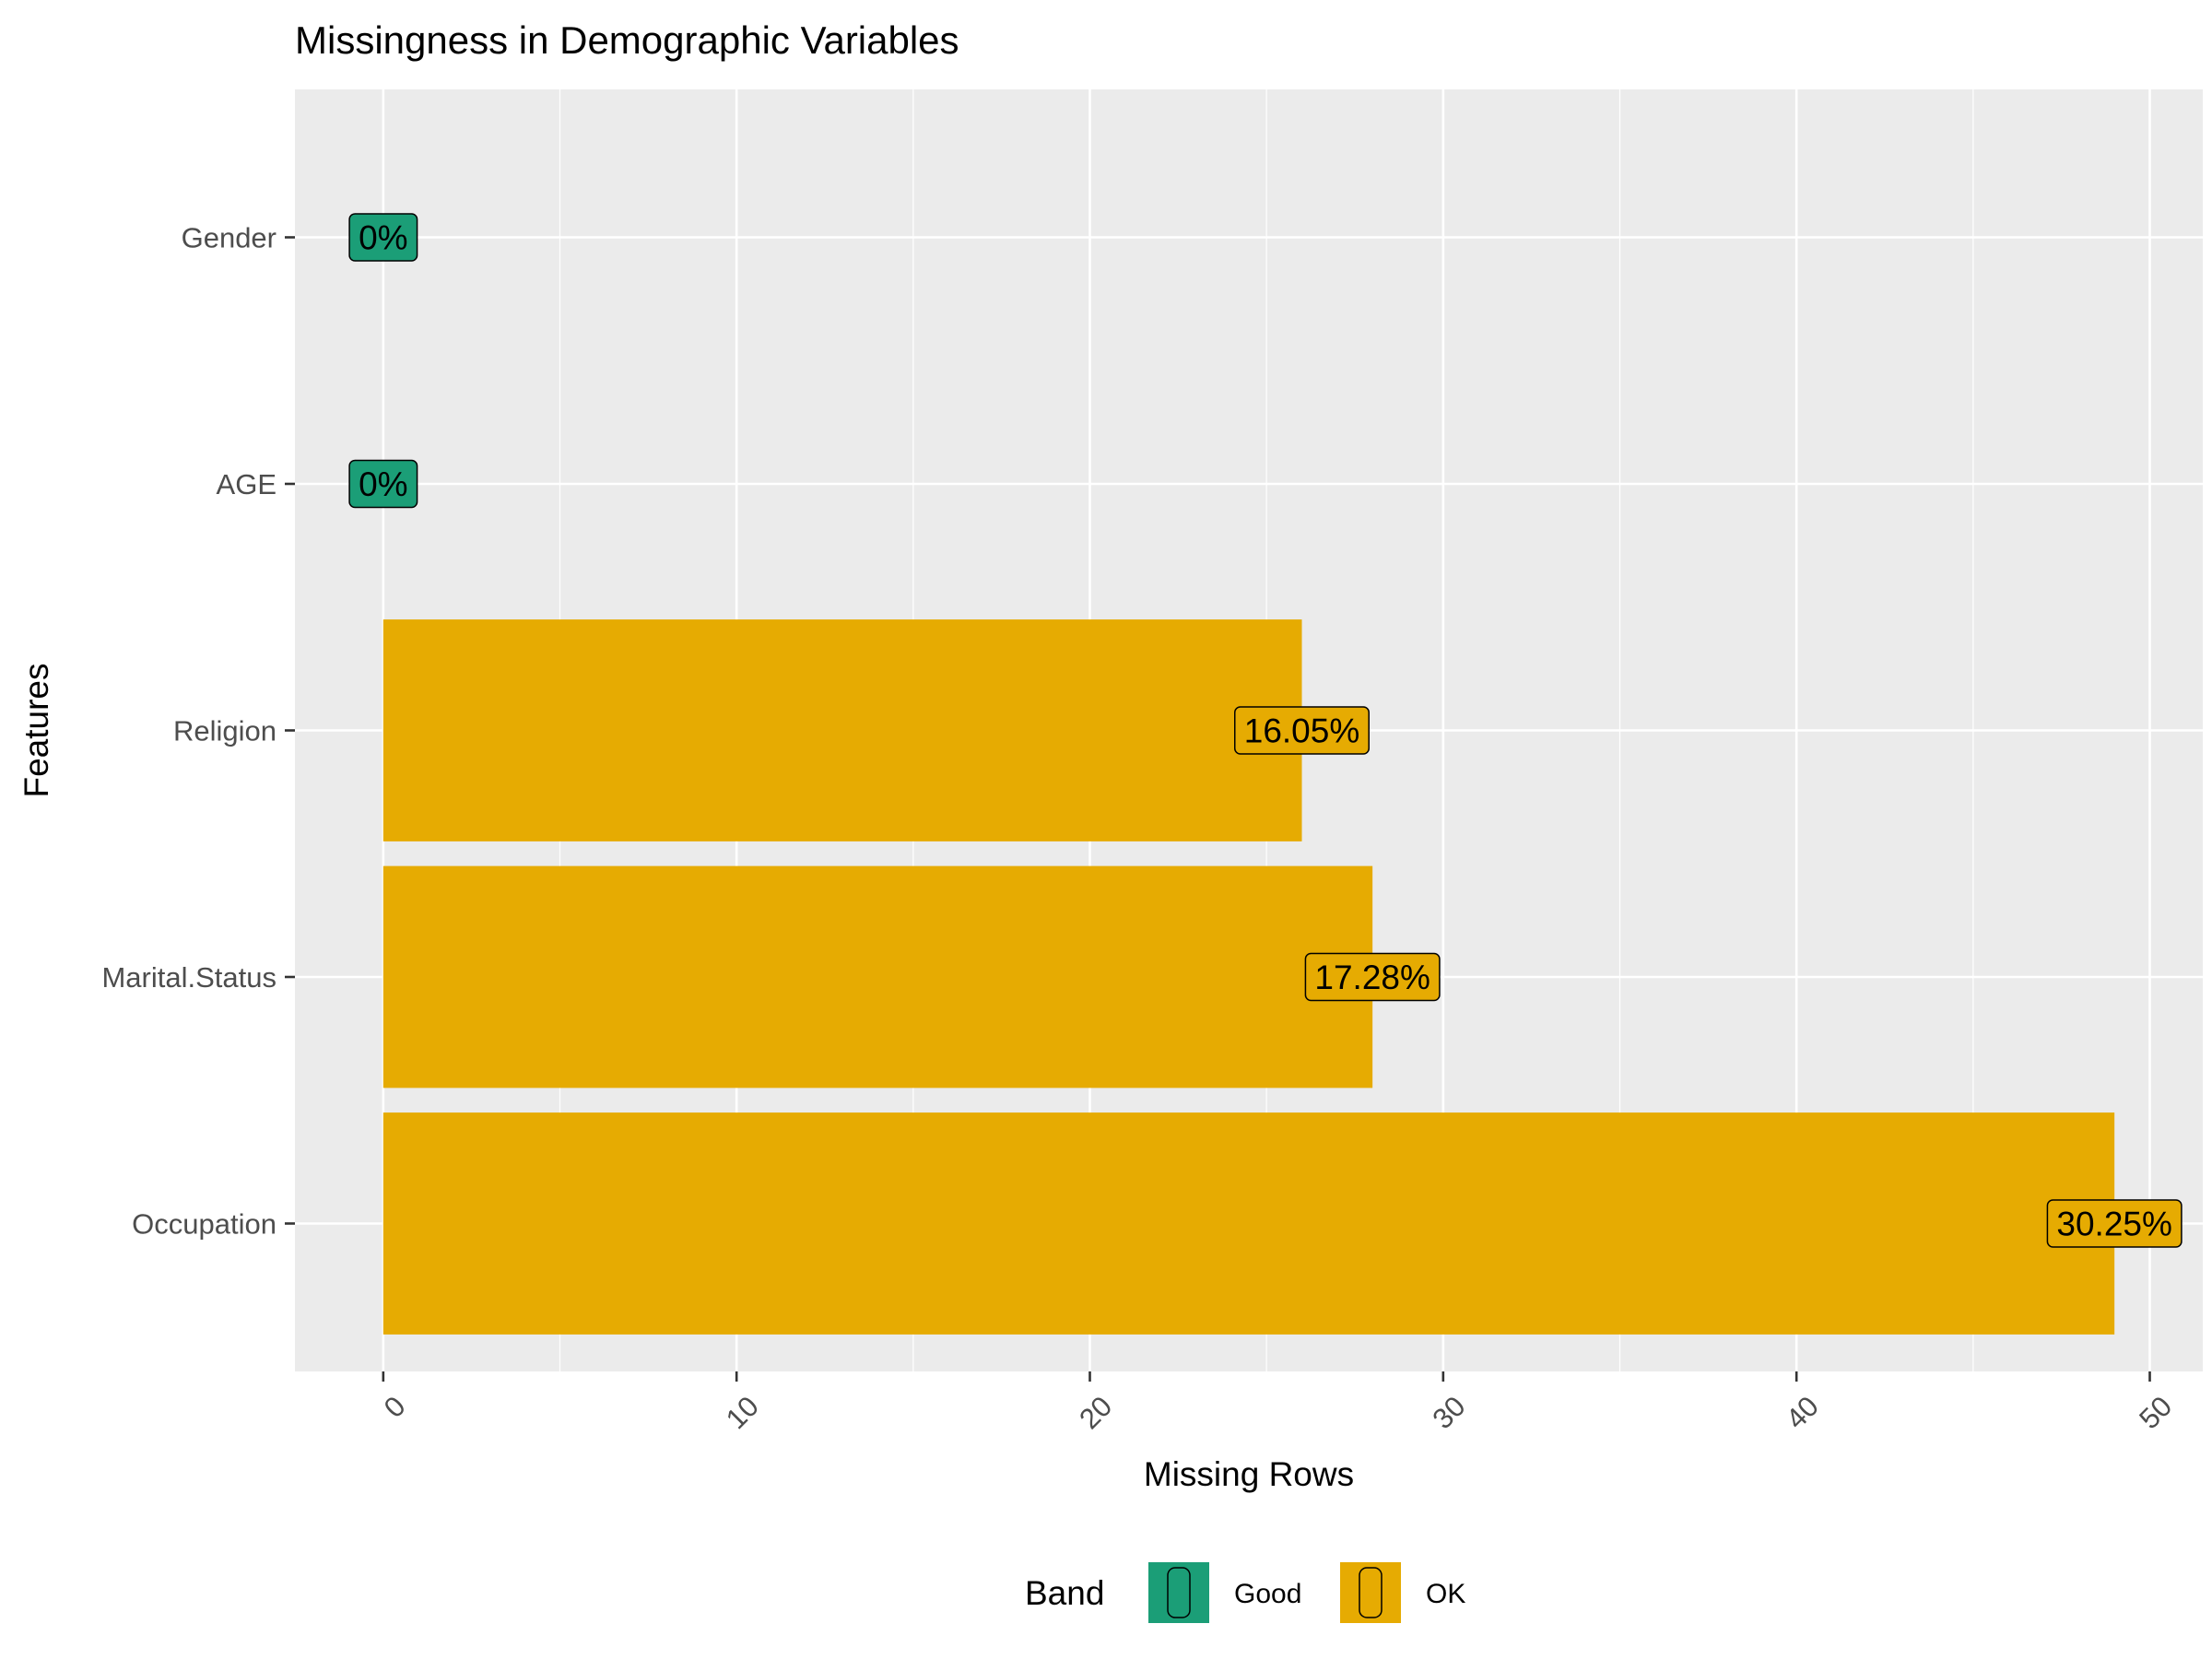 The image size is (2212, 1659). I want to click on legend-label: Good, so click(1267, 1594).